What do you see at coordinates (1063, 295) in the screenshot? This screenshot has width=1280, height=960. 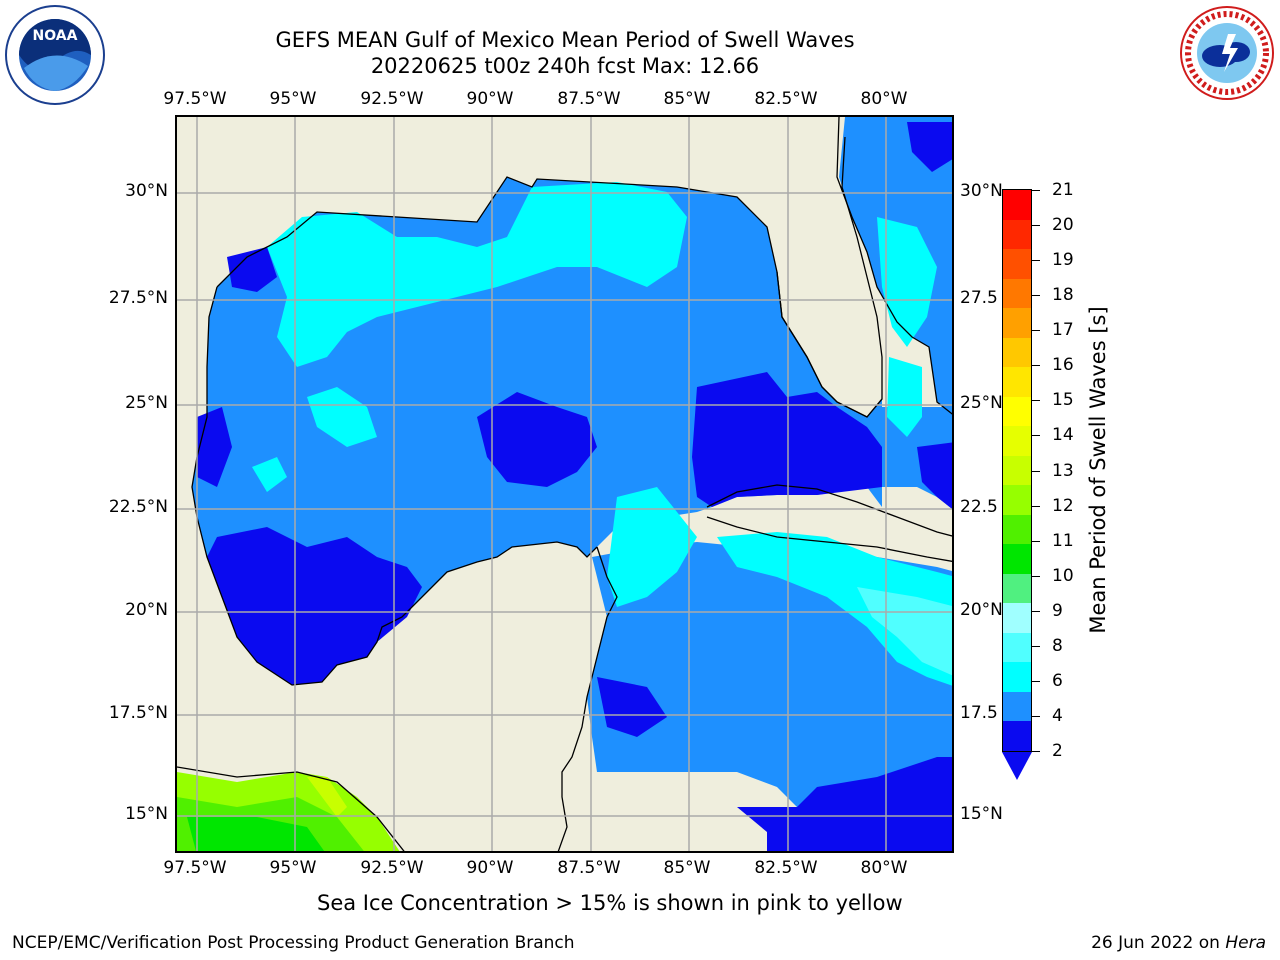 I see `colorbar-tick-label: 18` at bounding box center [1063, 295].